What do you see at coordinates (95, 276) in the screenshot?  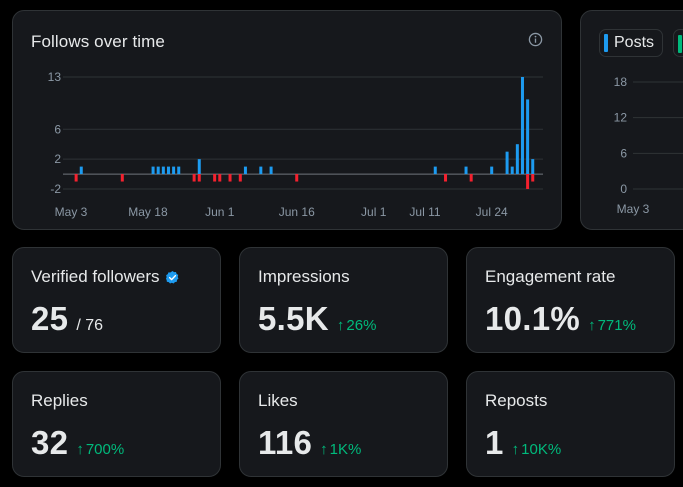 I see `stat-label: Verified followers` at bounding box center [95, 276].